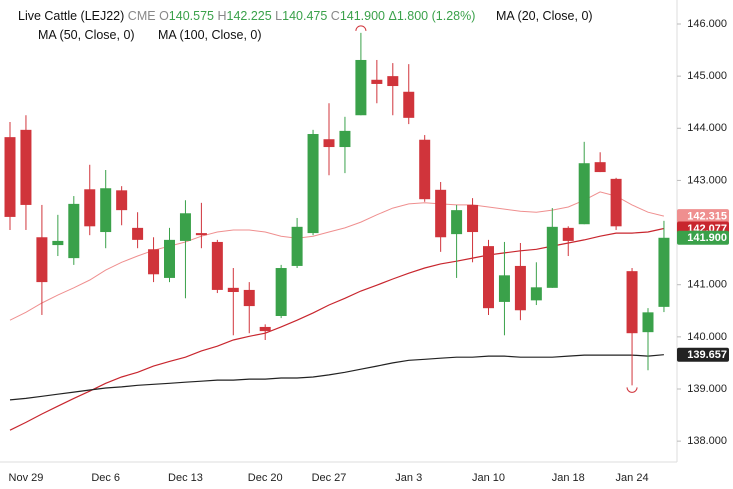 Image resolution: width=733 pixels, height=489 pixels. I want to click on price-tag-label: 141.900, so click(707, 238).